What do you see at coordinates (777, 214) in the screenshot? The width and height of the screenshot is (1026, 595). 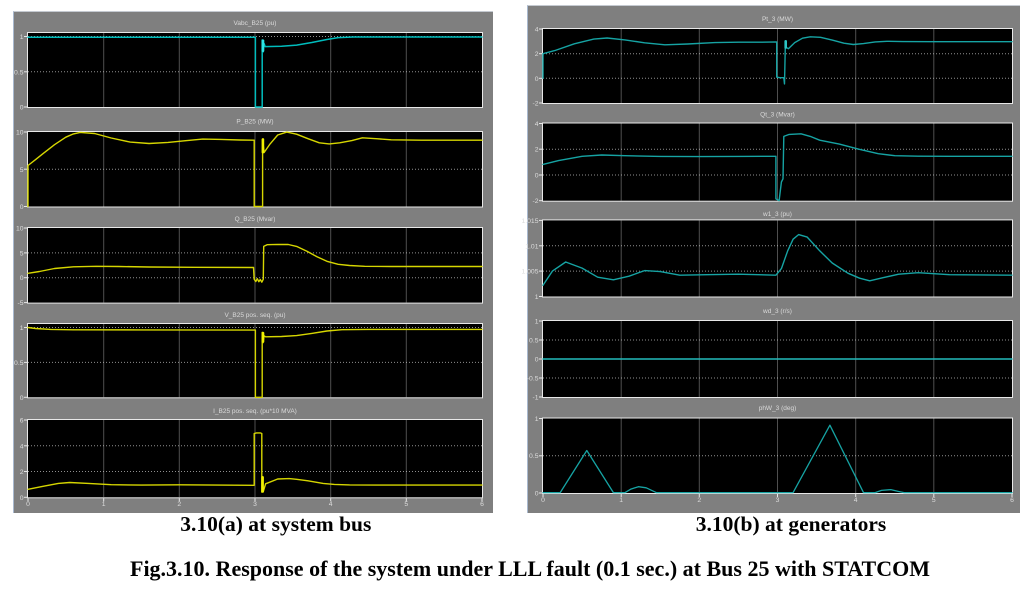 I see `svg-text: w1_3 (pu)` at bounding box center [777, 214].